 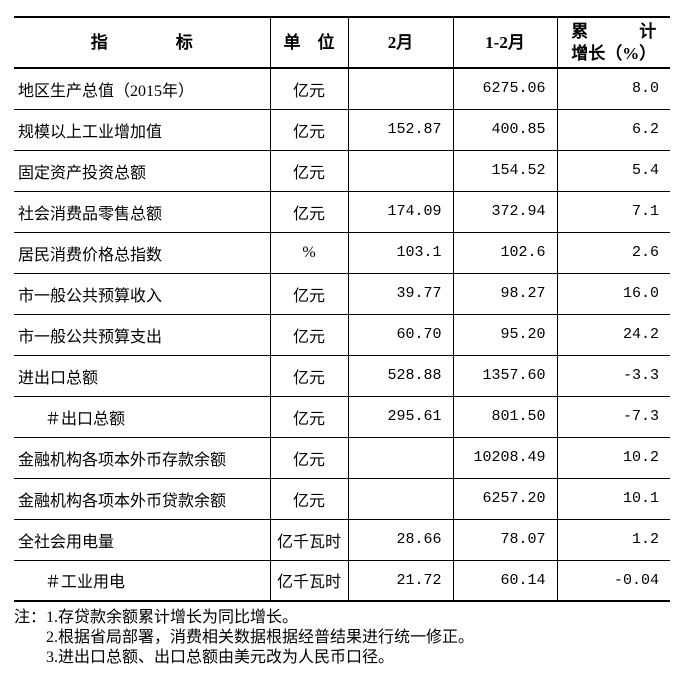 I want to click on note-item: 3.进出口总额、出口总额由美元改为人民币口径。, so click(x=220, y=657).